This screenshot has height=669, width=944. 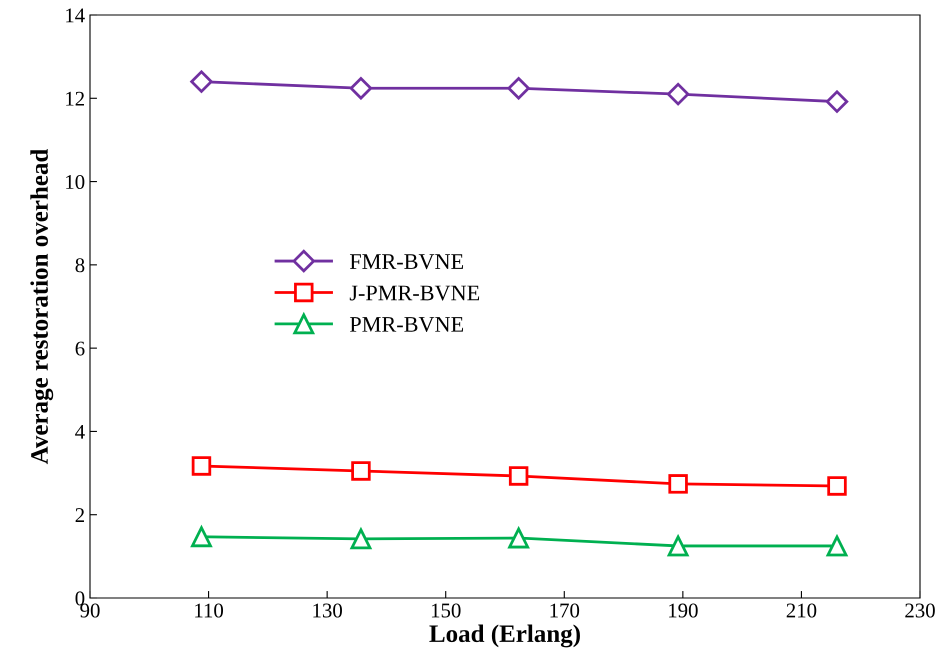 What do you see at coordinates (80, 349) in the screenshot?
I see `y-tick-label: 6` at bounding box center [80, 349].